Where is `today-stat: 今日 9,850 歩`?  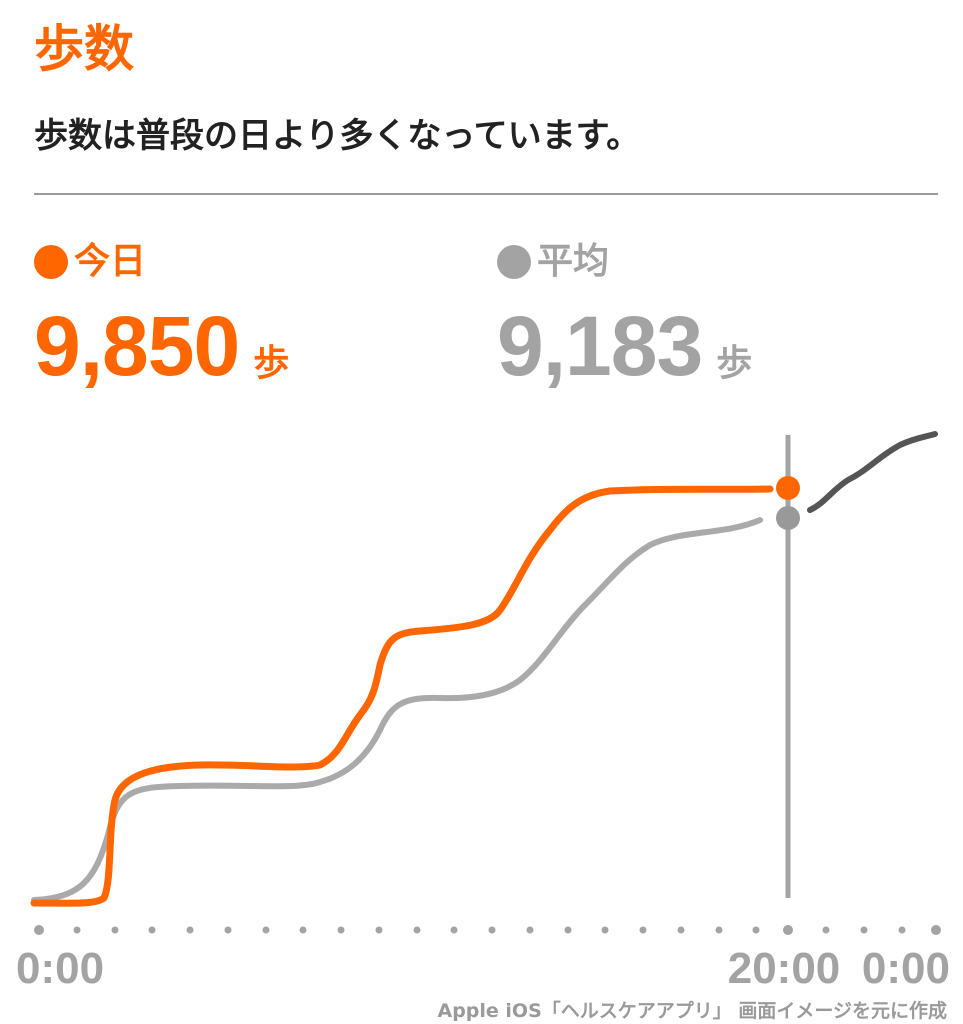 today-stat: 今日 9,850 歩 is located at coordinates (161, 316).